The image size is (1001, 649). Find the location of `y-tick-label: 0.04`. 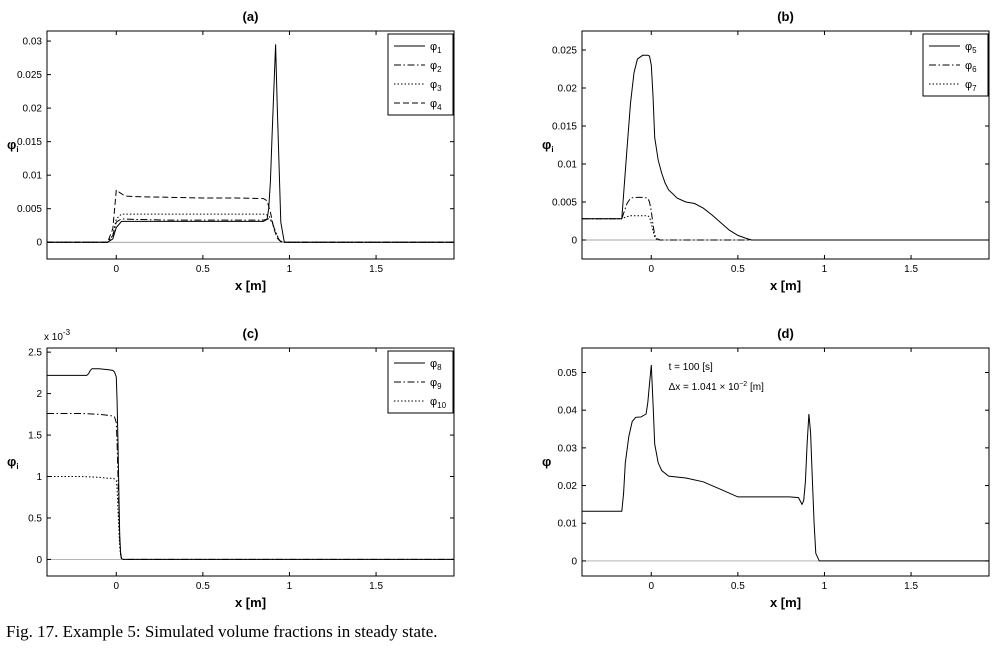

y-tick-label: 0.04 is located at coordinates (568, 411).